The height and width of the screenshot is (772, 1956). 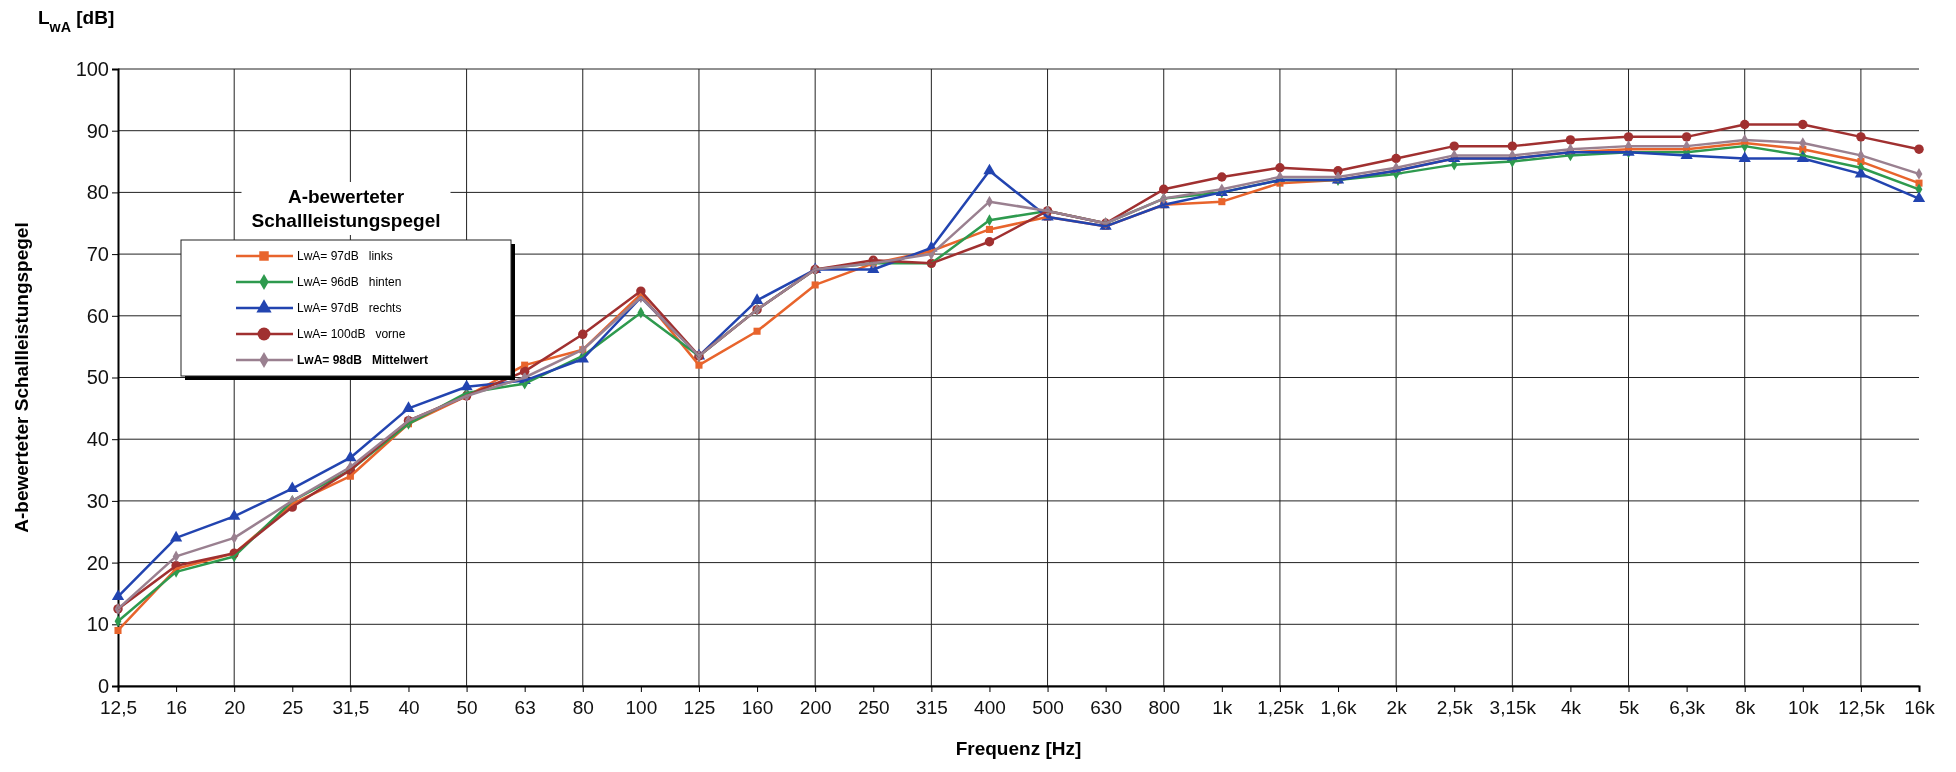 I want to click on legend-label: LwA= 97dB links, so click(x=345, y=256).